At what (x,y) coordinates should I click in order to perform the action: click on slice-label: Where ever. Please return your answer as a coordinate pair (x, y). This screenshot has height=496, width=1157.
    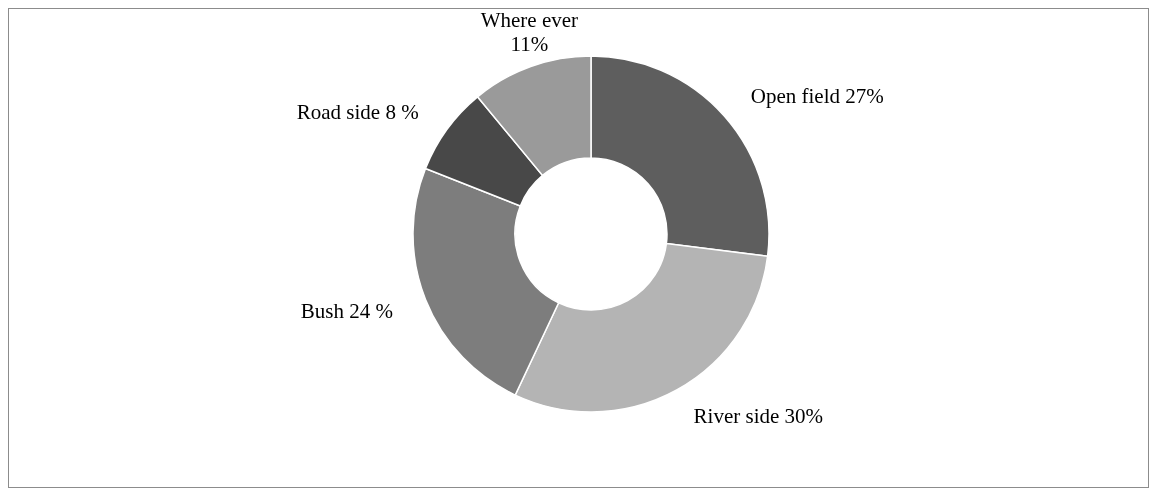
    Looking at the image, I should click on (529, 20).